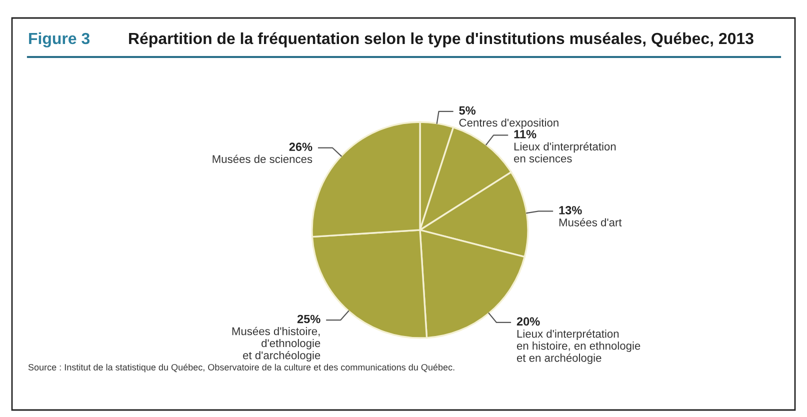 The width and height of the screenshot is (807, 417). What do you see at coordinates (590, 222) in the screenshot?
I see `slice-label: Musées d'art` at bounding box center [590, 222].